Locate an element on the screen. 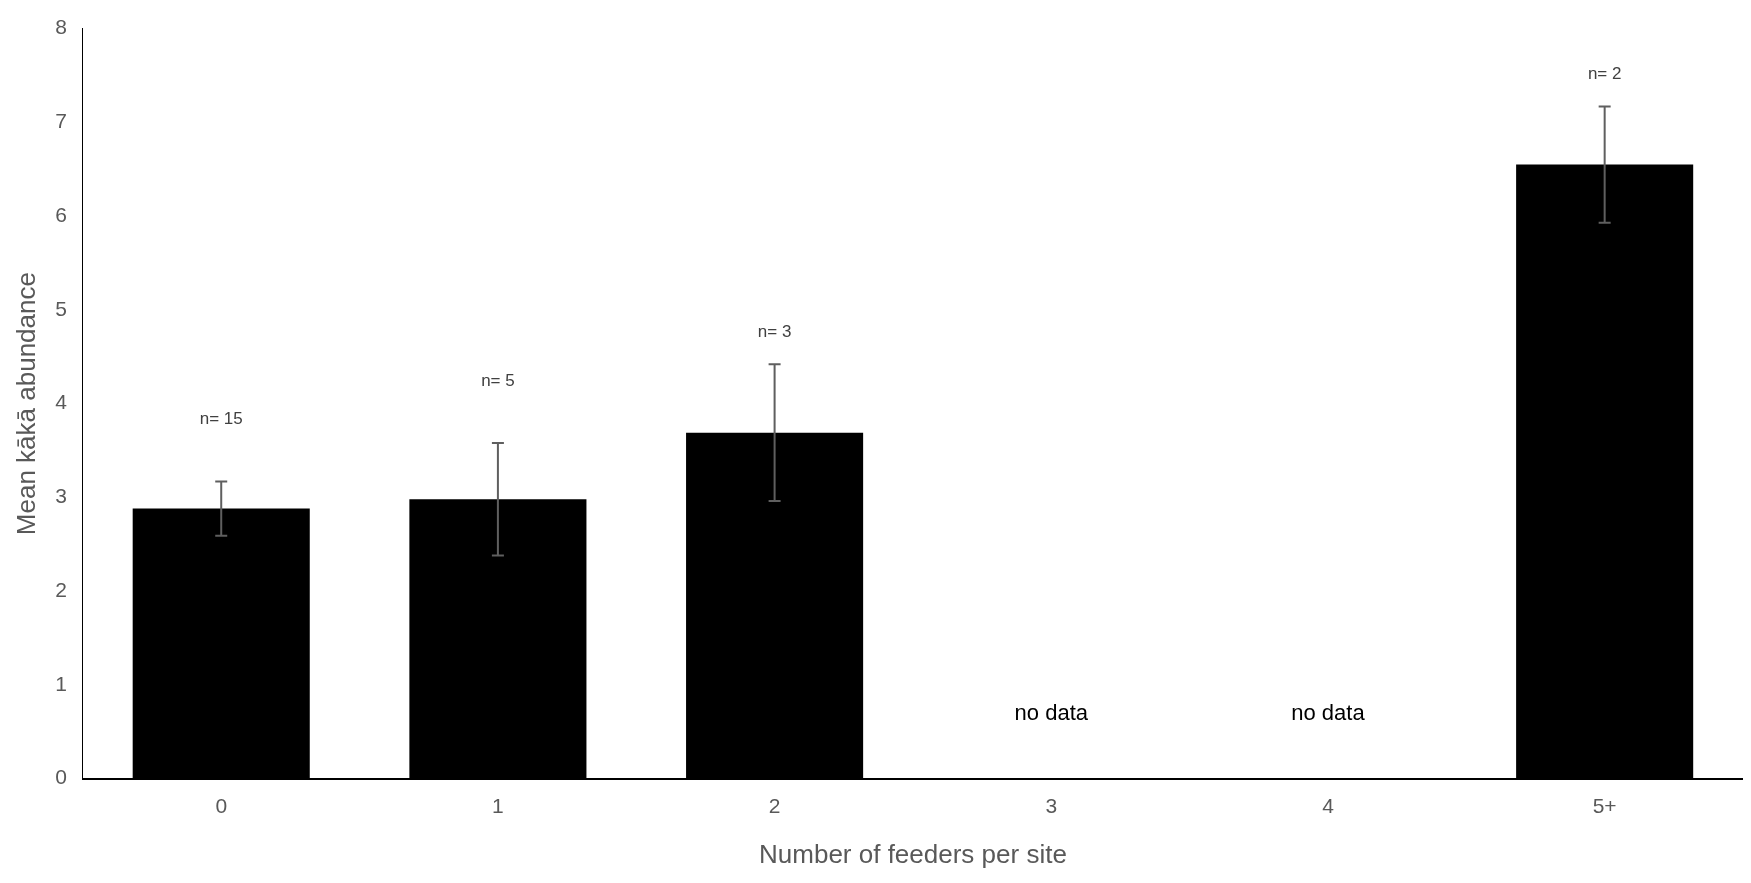  x-tick-label: 5+ is located at coordinates (1604, 805).